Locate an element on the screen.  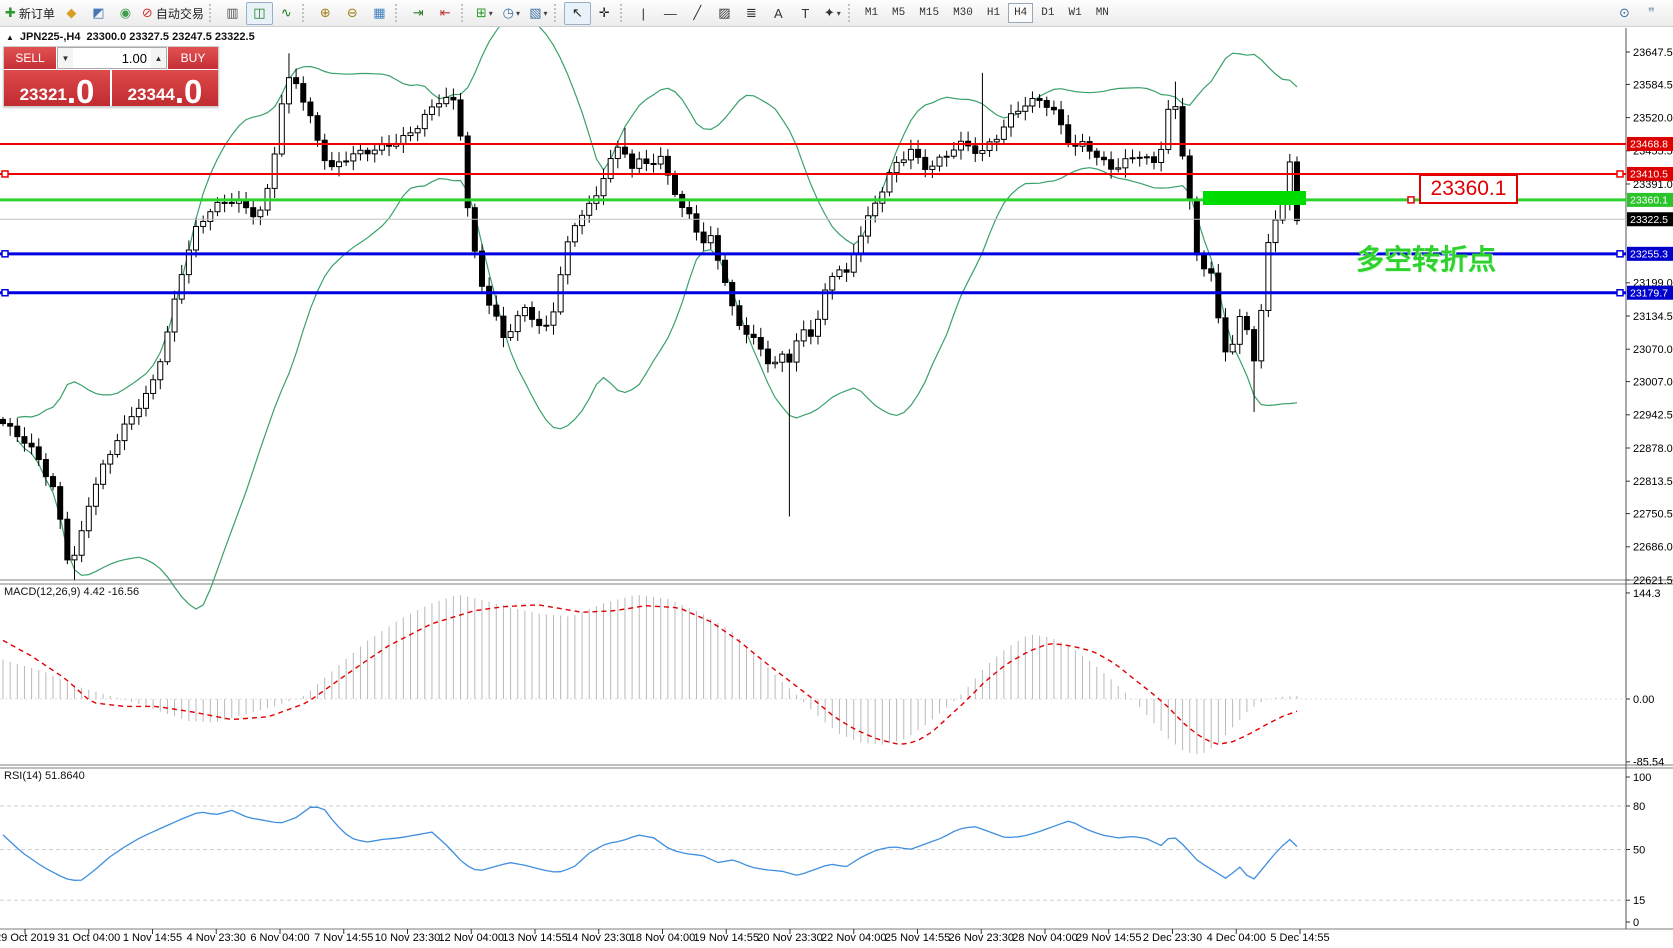
svg-text: 23134.5 is located at coordinates (1653, 317).